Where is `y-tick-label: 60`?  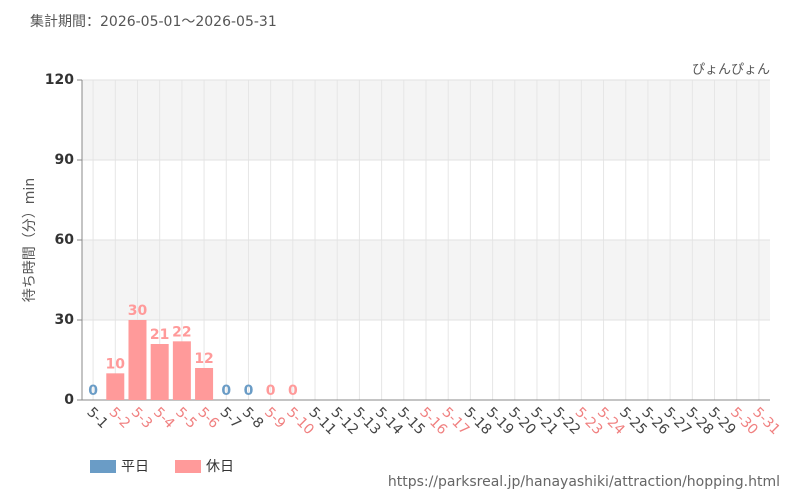
y-tick-label: 60 is located at coordinates (65, 240).